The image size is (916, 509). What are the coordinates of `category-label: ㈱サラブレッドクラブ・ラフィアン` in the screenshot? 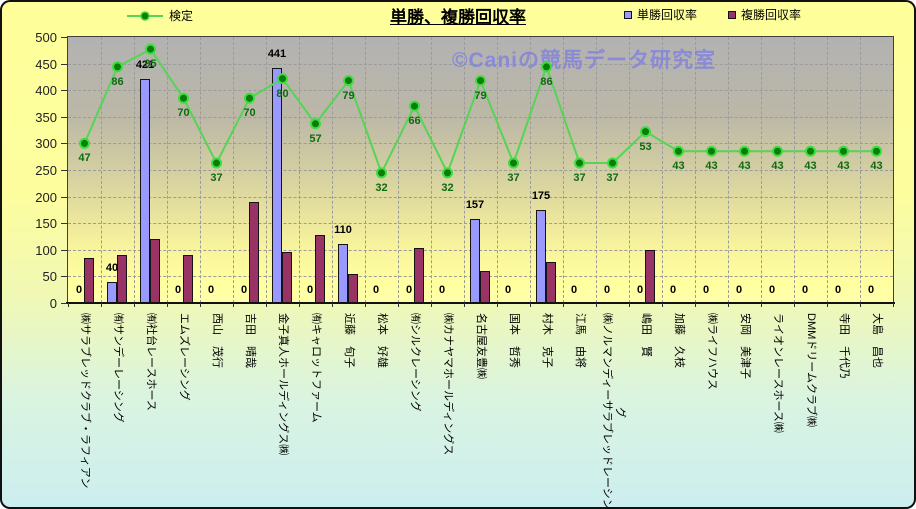 It's located at (85, 401).